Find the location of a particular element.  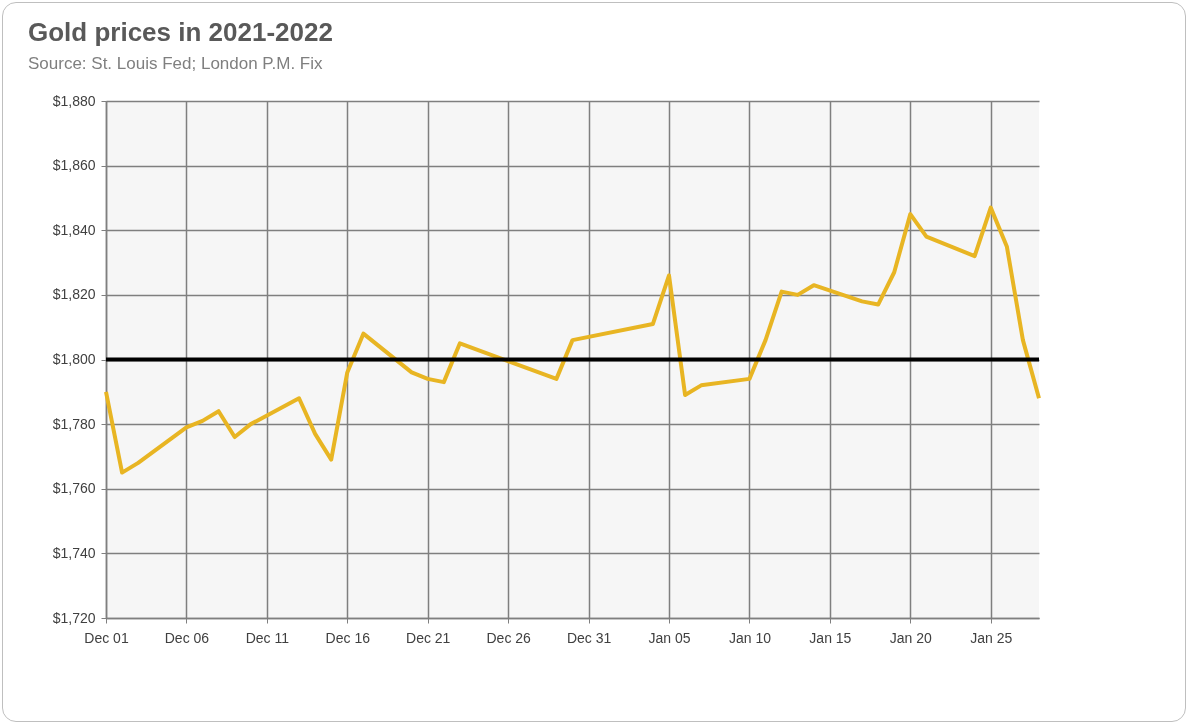

y-tick-label: $1,740 is located at coordinates (74, 552).